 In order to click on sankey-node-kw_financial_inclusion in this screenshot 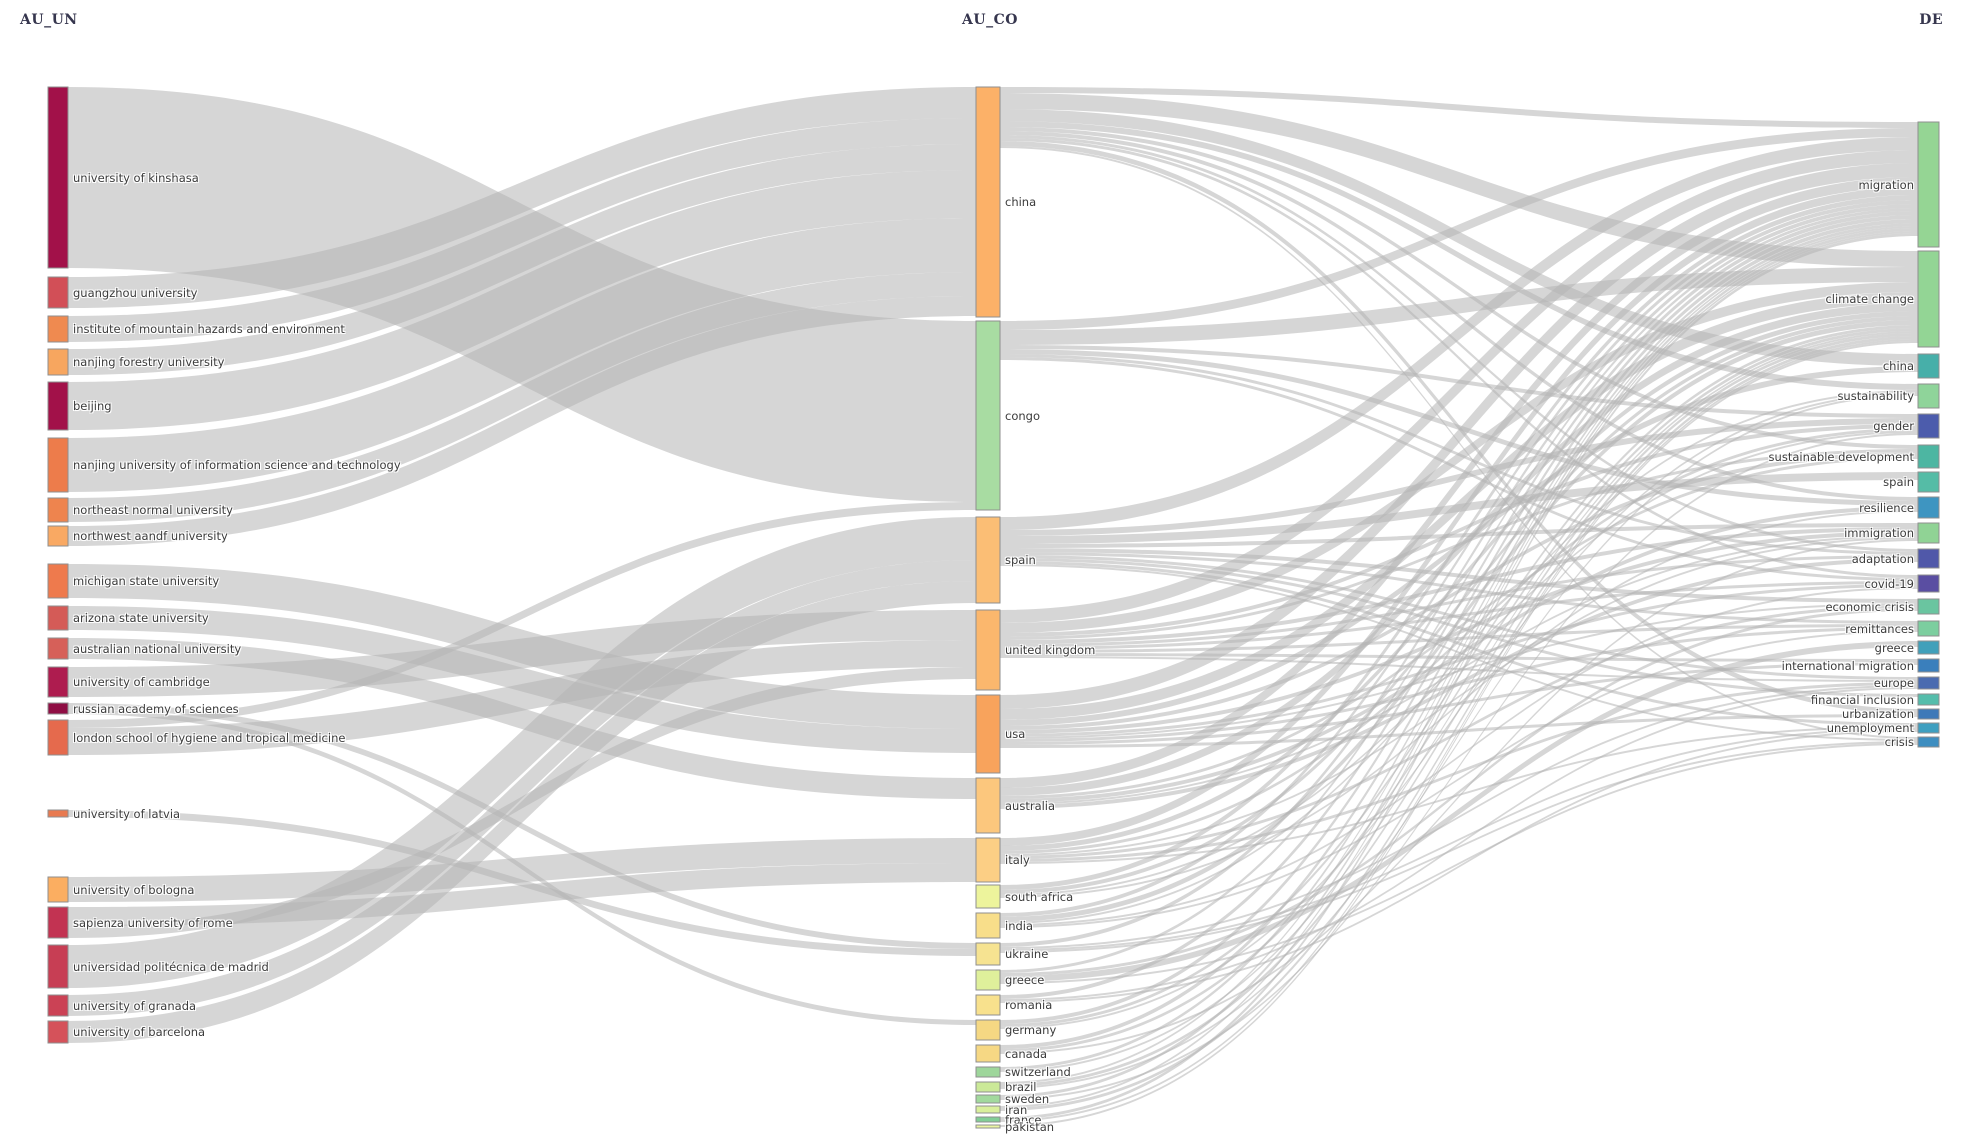, I will do `click(1928, 699)`.